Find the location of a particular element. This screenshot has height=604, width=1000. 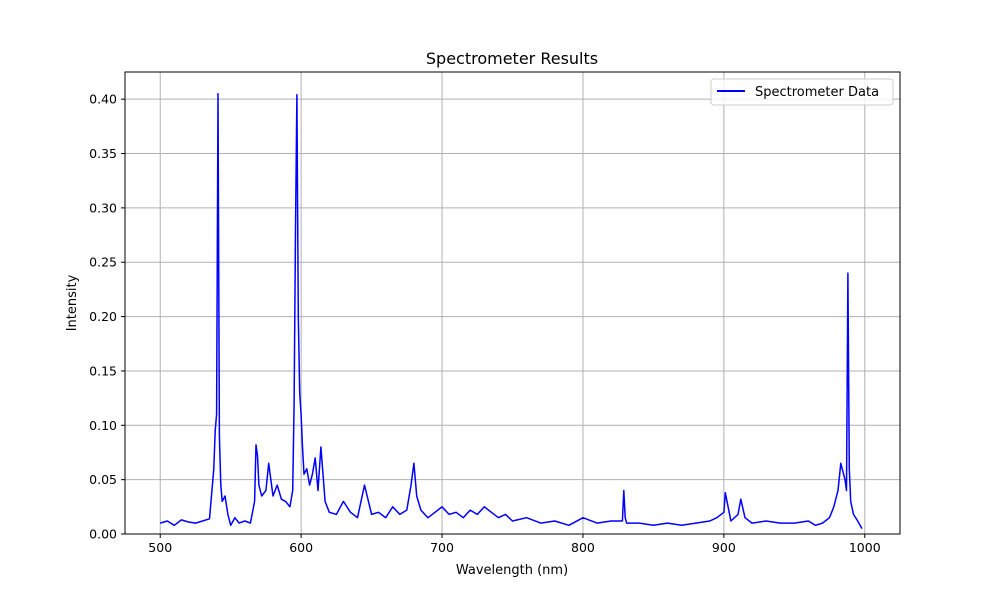

y-tick-label: 0.00 is located at coordinates (103, 534).